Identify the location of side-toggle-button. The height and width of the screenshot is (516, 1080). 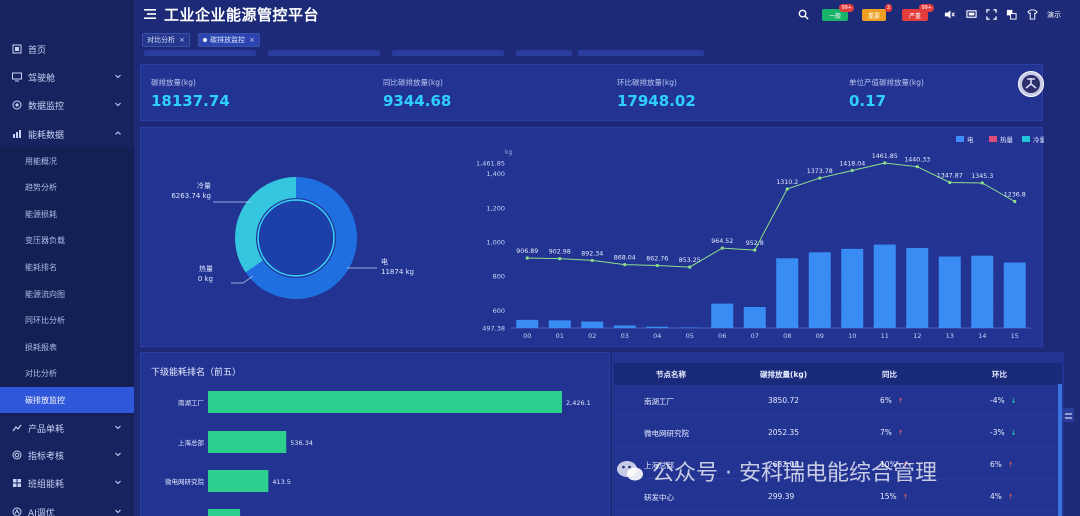
(1068, 415).